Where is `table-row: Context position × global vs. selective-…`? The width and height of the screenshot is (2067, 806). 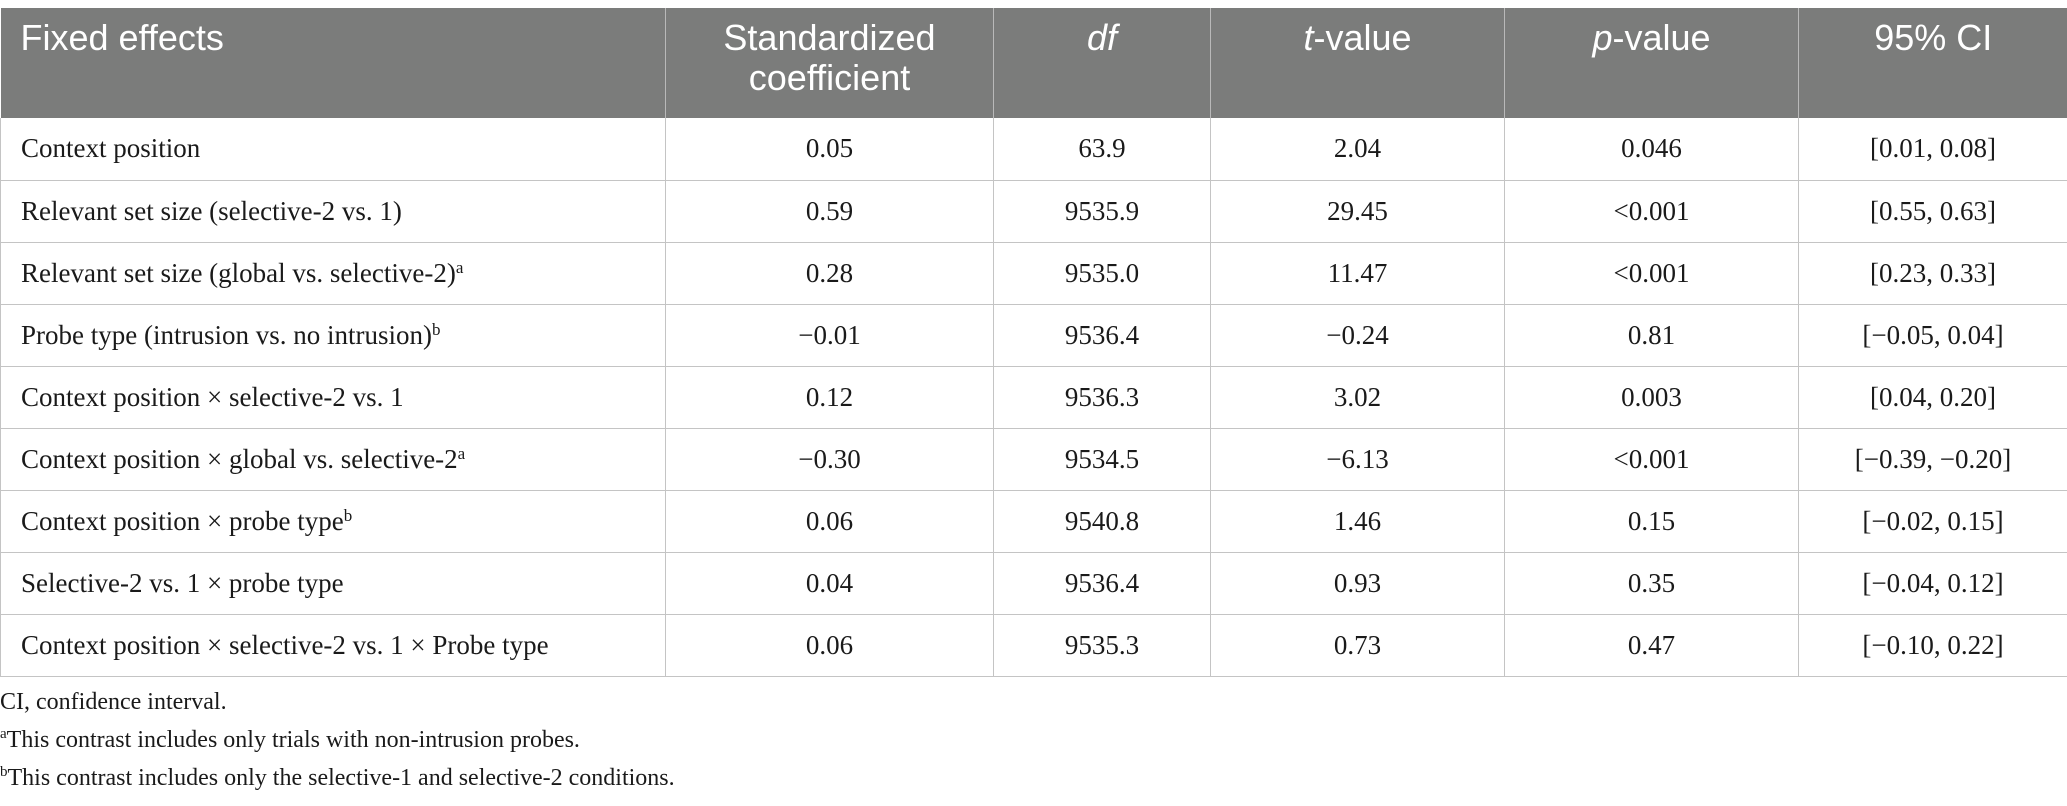
table-row: Context position × global vs. selective-… is located at coordinates (1033, 459).